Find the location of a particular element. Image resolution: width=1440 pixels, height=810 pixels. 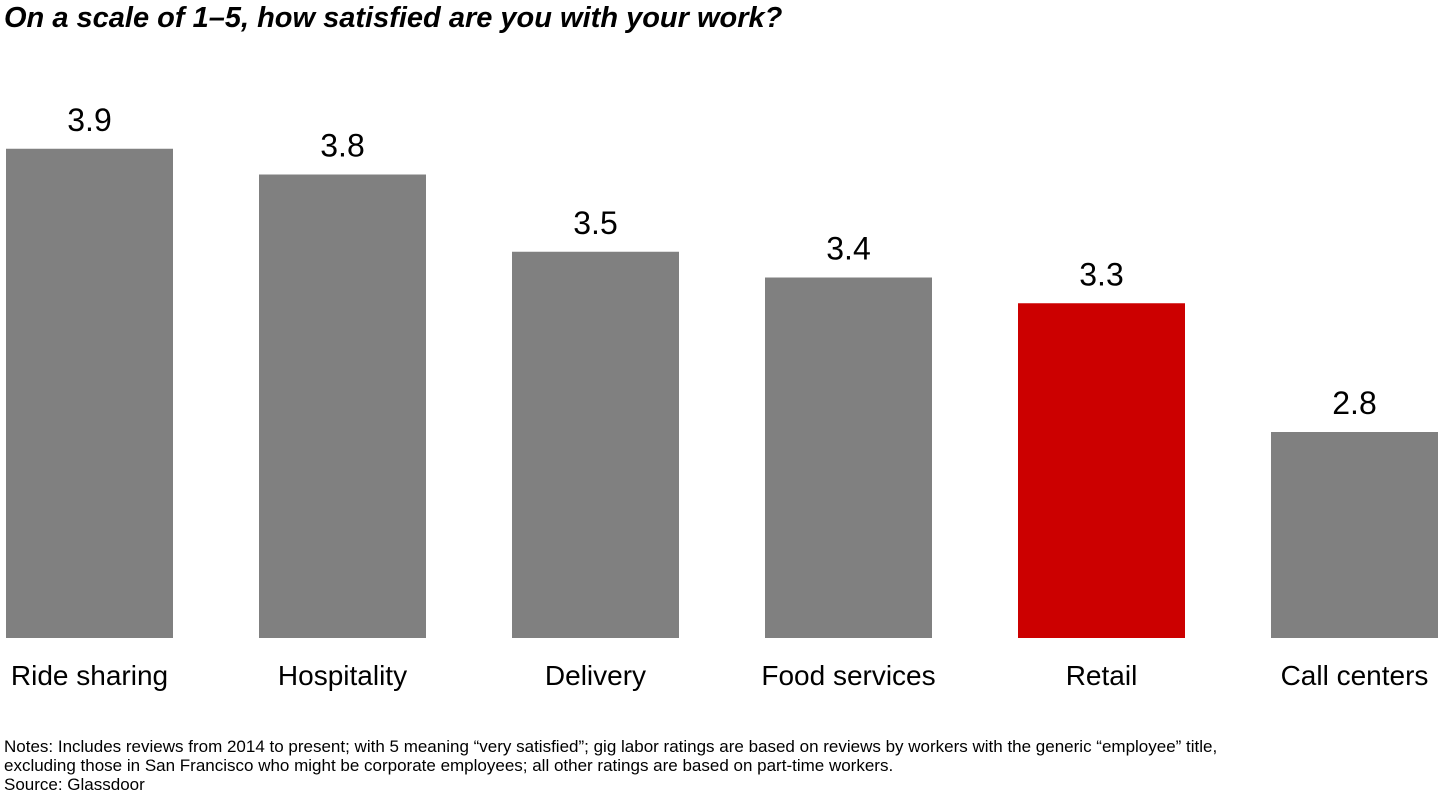

bar-food-services is located at coordinates (848, 457).